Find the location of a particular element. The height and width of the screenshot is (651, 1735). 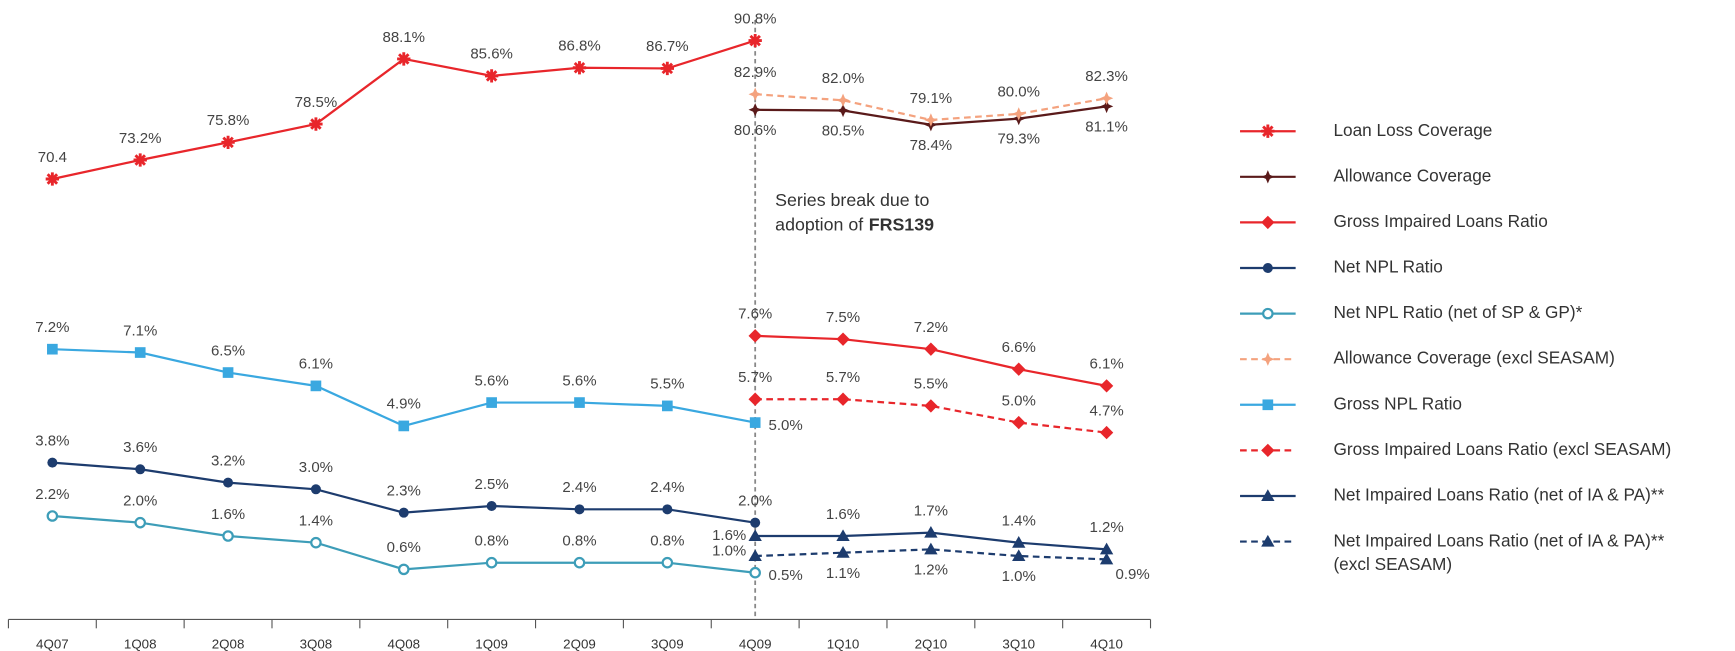

value-label: 82.9% is located at coordinates (755, 72).